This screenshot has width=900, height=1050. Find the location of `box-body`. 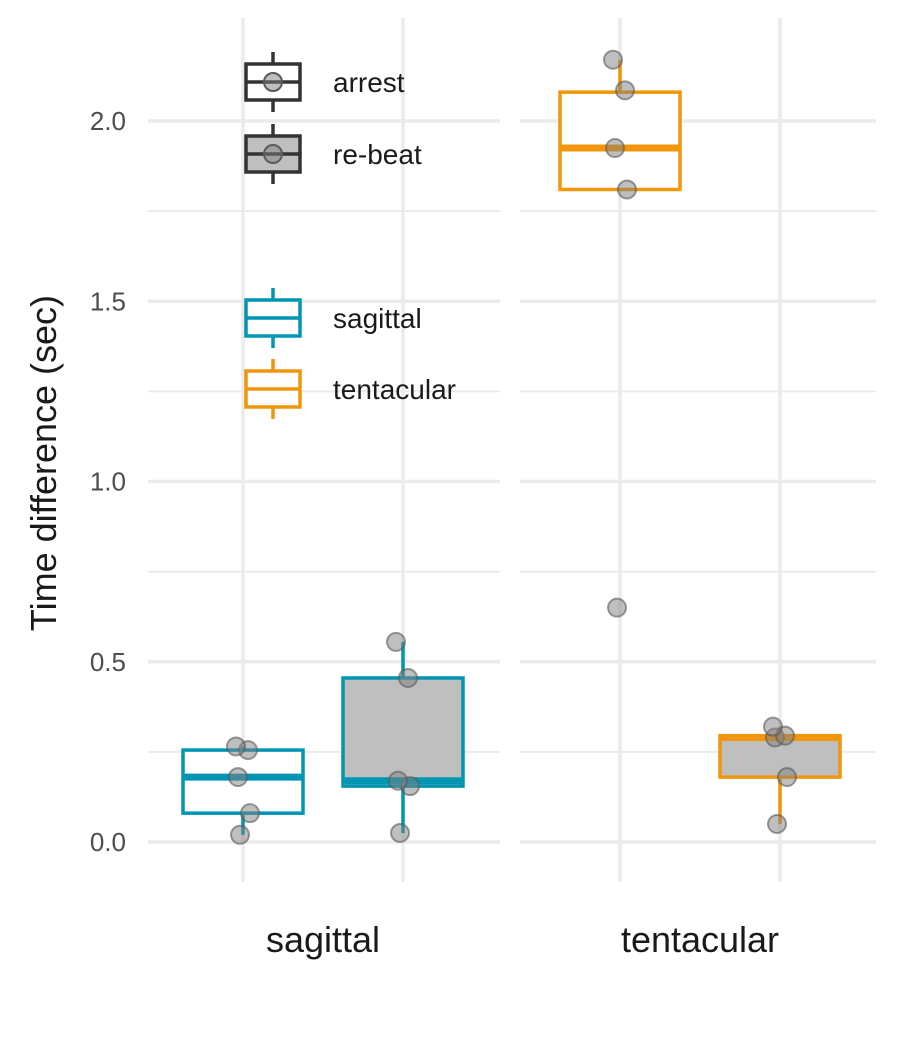

box-body is located at coordinates (403, 732).